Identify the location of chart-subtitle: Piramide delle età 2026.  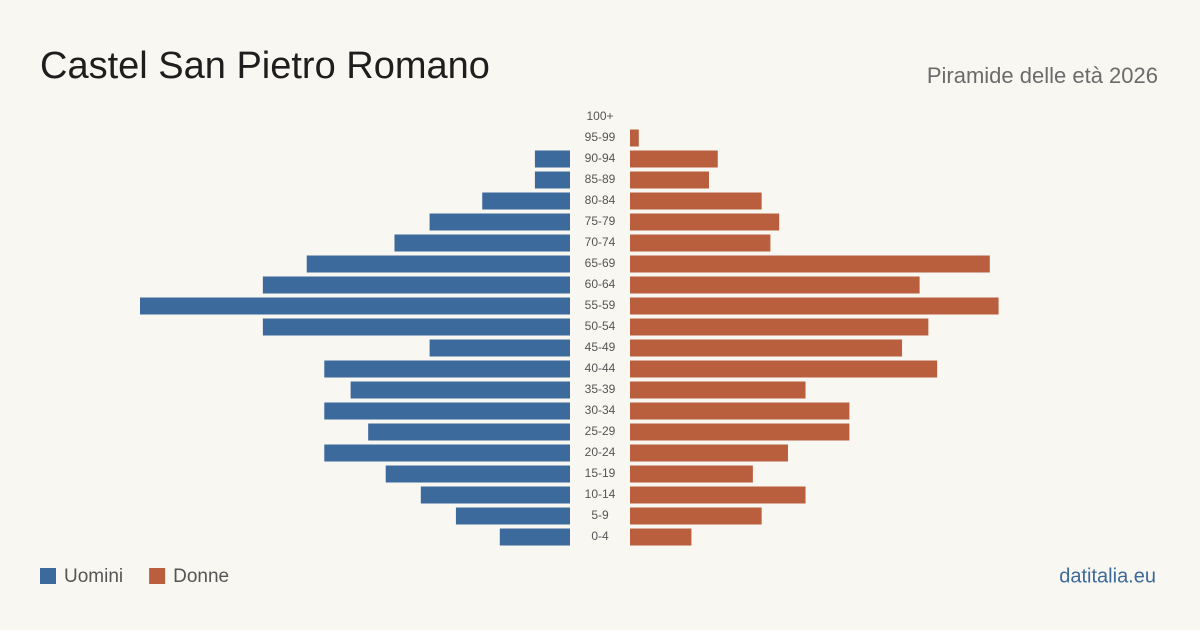
(1042, 75).